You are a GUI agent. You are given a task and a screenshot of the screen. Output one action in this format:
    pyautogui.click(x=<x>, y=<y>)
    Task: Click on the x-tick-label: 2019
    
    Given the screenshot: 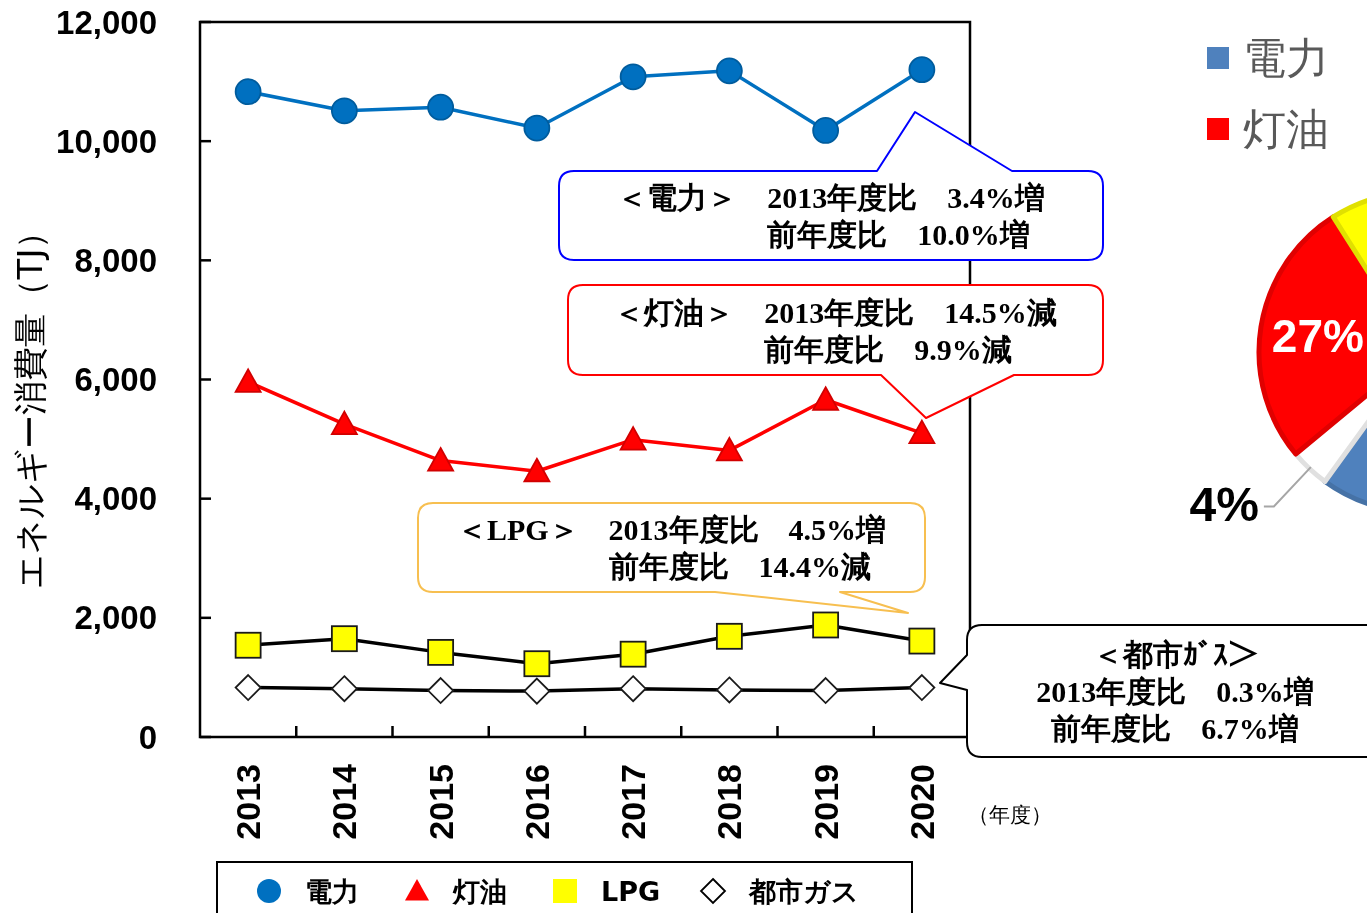 What is the action you would take?
    pyautogui.click(x=825, y=802)
    